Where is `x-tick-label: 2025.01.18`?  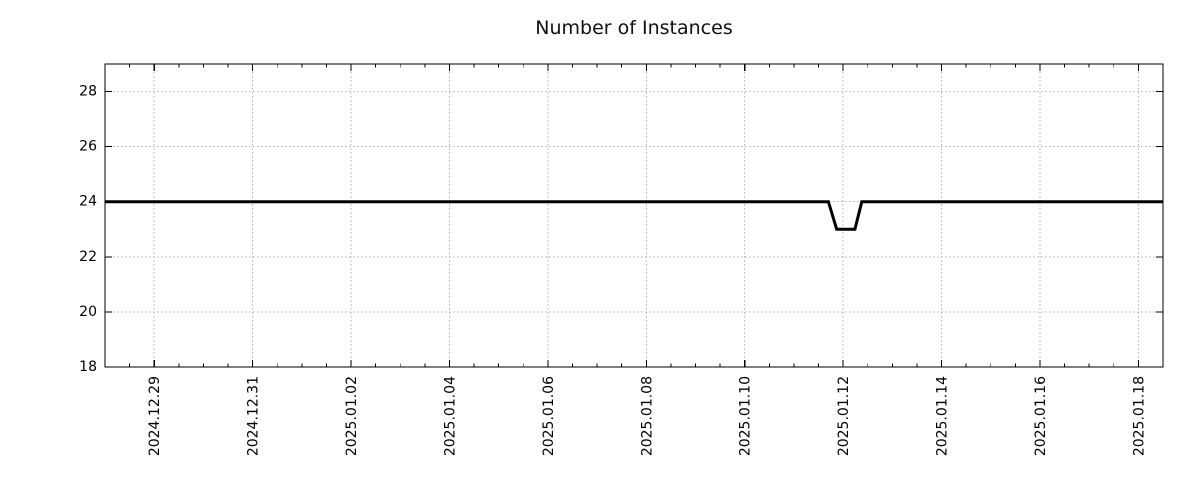
x-tick-label: 2025.01.18 is located at coordinates (1139, 416).